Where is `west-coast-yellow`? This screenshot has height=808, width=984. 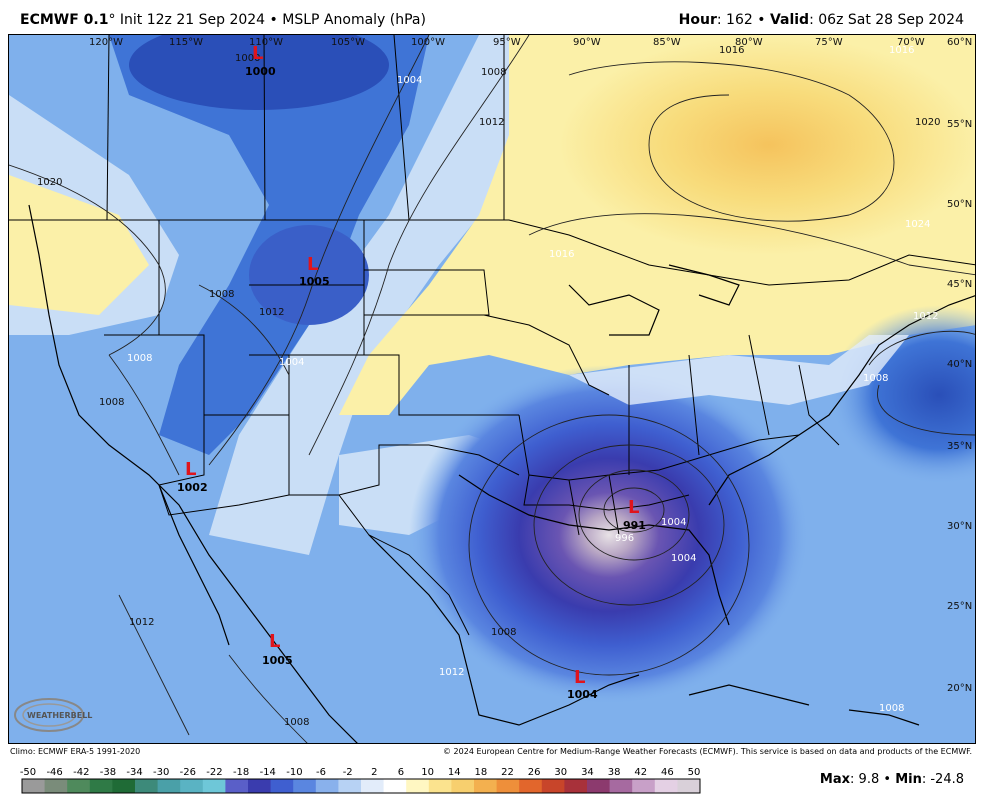 west-coast-yellow is located at coordinates (79, 245).